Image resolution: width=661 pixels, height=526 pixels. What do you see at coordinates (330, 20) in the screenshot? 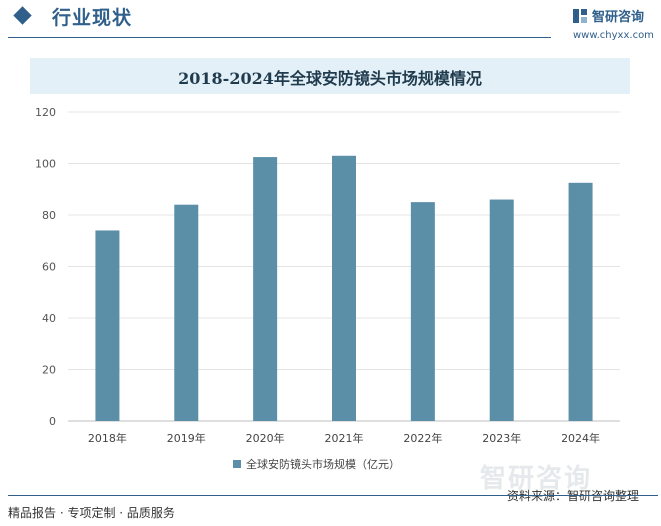
I see `page-header: 行业现状 智研咨询 www.chyxx.com` at bounding box center [330, 20].